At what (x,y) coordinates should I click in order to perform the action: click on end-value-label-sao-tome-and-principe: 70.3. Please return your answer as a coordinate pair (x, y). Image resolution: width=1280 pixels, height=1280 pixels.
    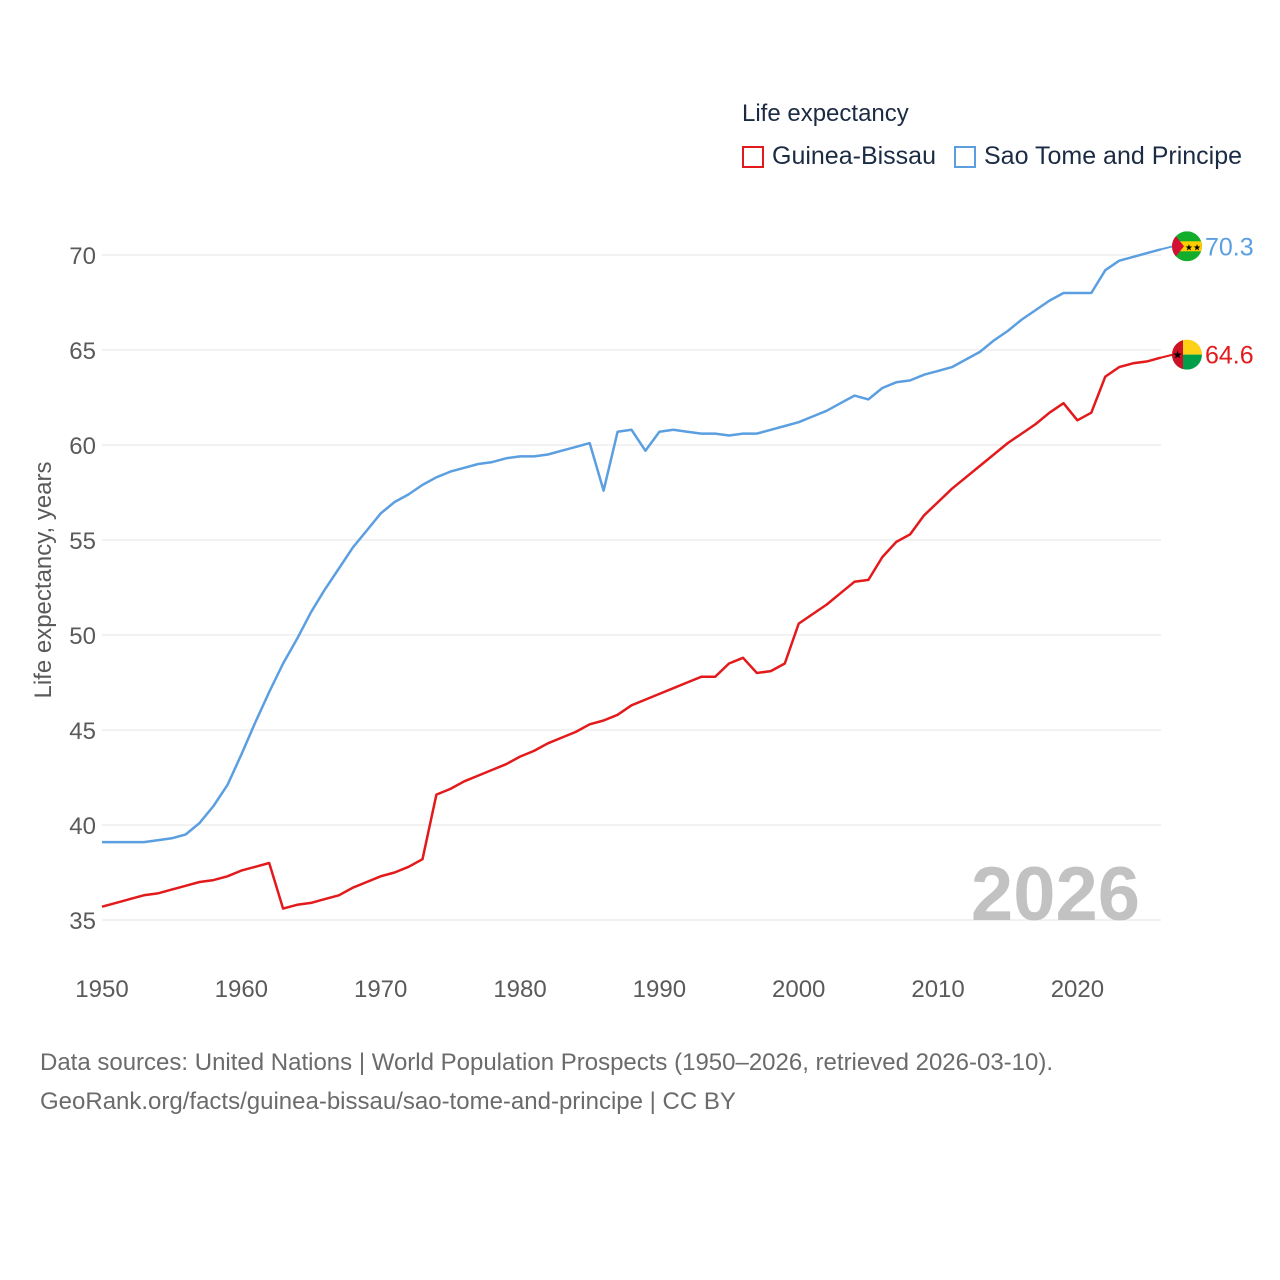
    Looking at the image, I should click on (1229, 247).